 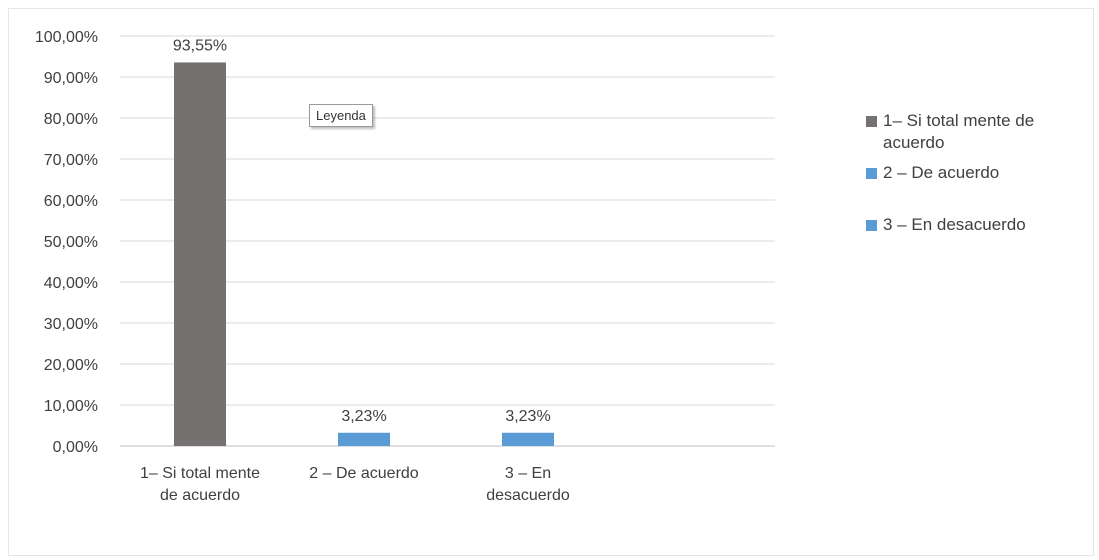 What do you see at coordinates (341, 115) in the screenshot?
I see `legend-tooltip: Leyenda` at bounding box center [341, 115].